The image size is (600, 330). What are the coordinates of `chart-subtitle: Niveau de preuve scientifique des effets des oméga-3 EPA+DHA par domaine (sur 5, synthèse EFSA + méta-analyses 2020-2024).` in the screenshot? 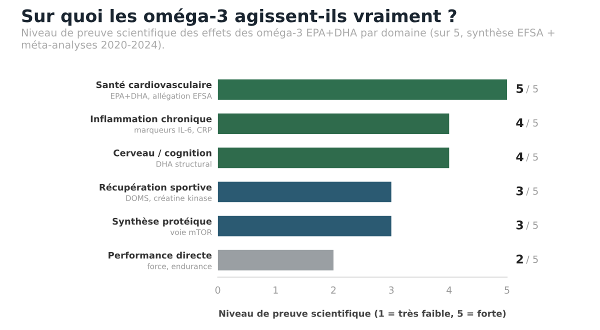 It's located at (288, 39).